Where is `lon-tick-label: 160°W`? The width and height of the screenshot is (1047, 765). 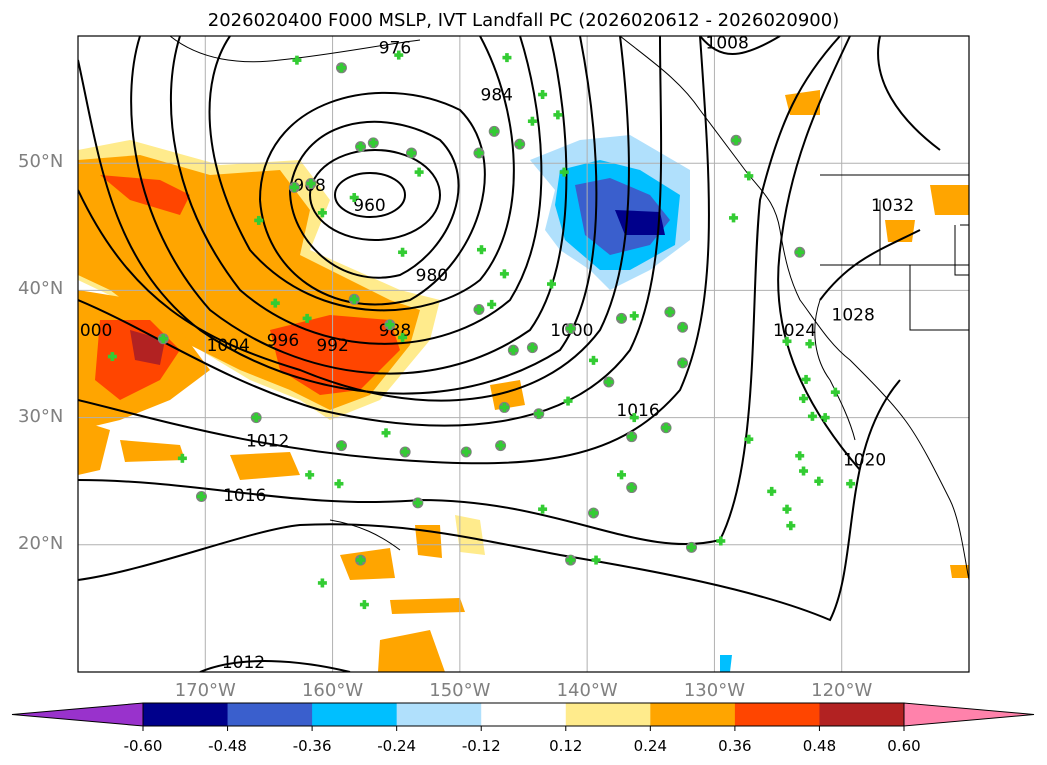 lon-tick-label: 160°W is located at coordinates (332, 690).